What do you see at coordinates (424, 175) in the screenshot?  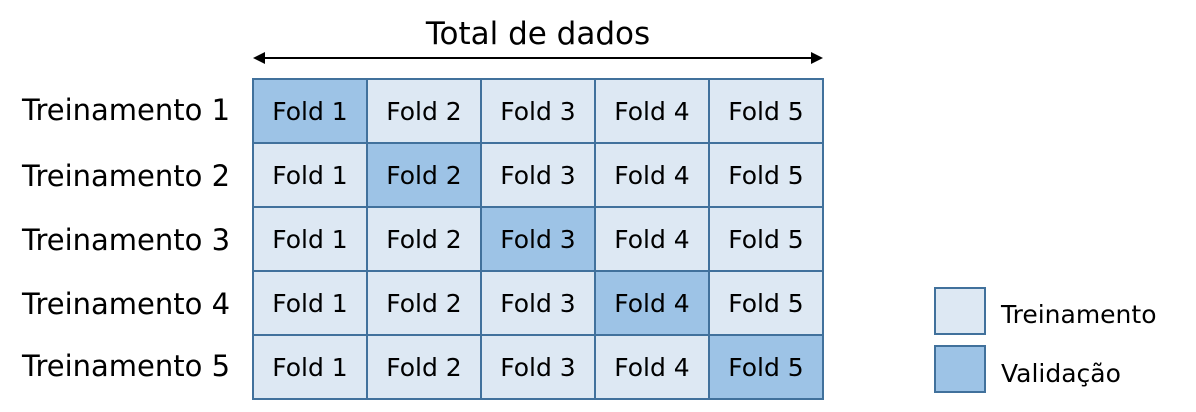 I see `validation-fold-cell: Fold 2` at bounding box center [424, 175].